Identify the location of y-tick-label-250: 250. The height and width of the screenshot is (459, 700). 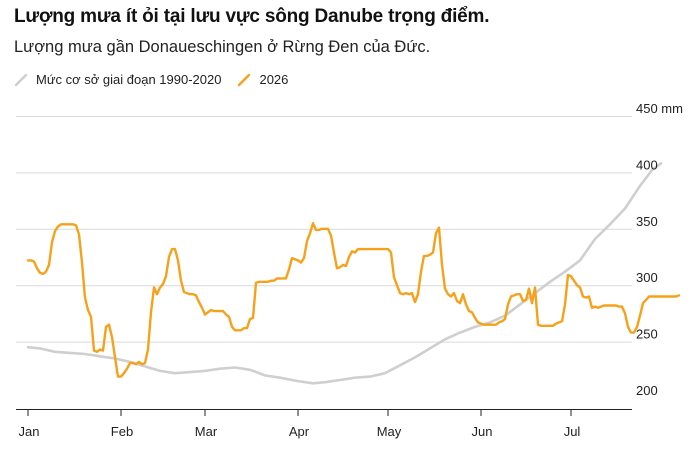
(647, 334).